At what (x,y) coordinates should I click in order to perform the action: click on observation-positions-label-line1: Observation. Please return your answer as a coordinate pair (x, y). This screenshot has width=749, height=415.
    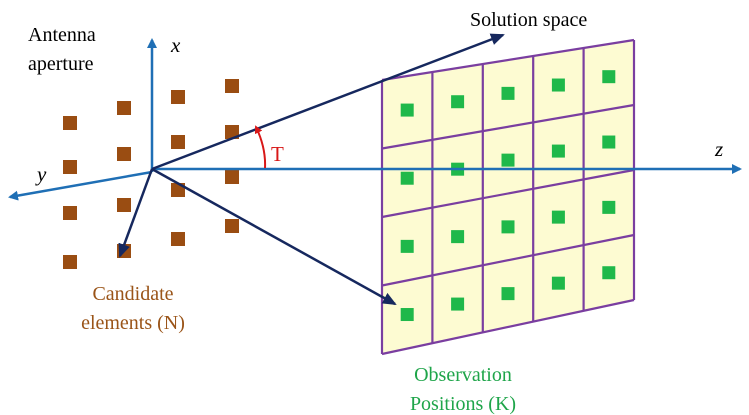
    Looking at the image, I should click on (463, 375).